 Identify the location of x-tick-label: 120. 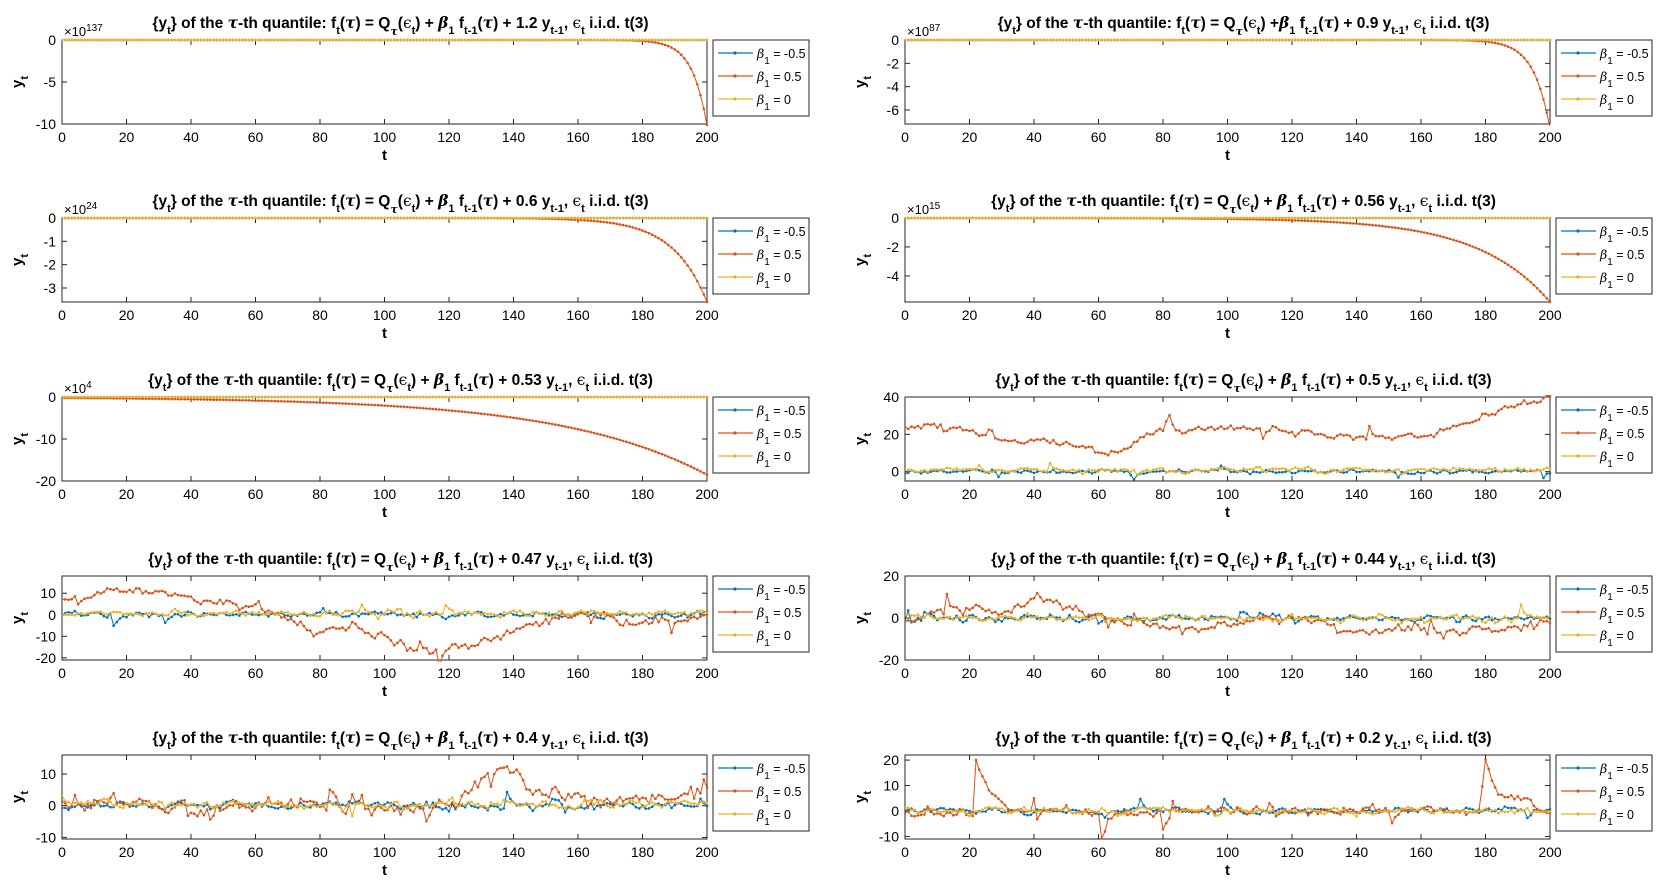
(1292, 315).